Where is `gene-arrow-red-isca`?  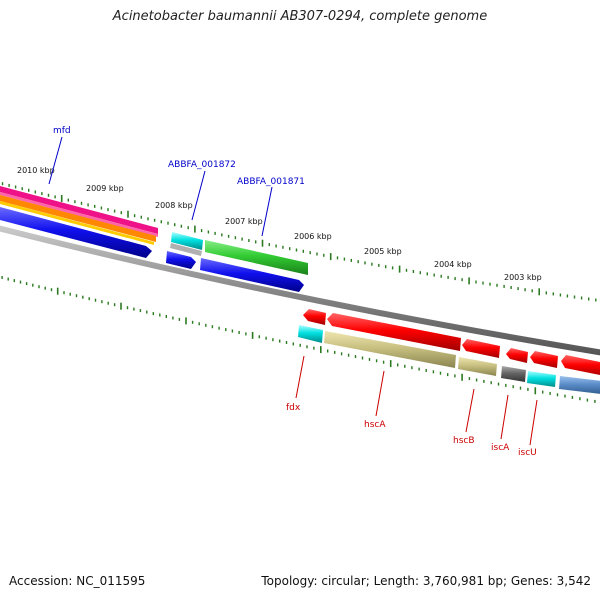
gene-arrow-red-isca is located at coordinates (517, 355).